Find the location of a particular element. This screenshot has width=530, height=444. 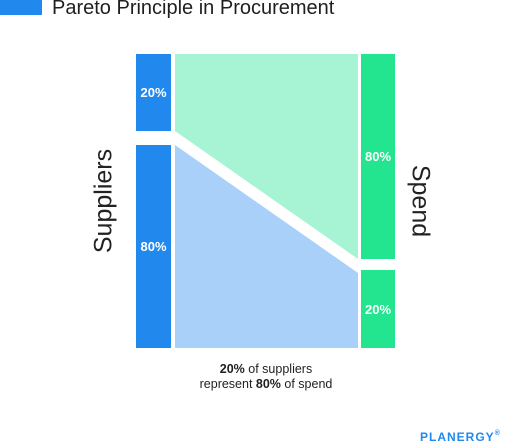

spend-bottom-bar: 20% is located at coordinates (378, 309).